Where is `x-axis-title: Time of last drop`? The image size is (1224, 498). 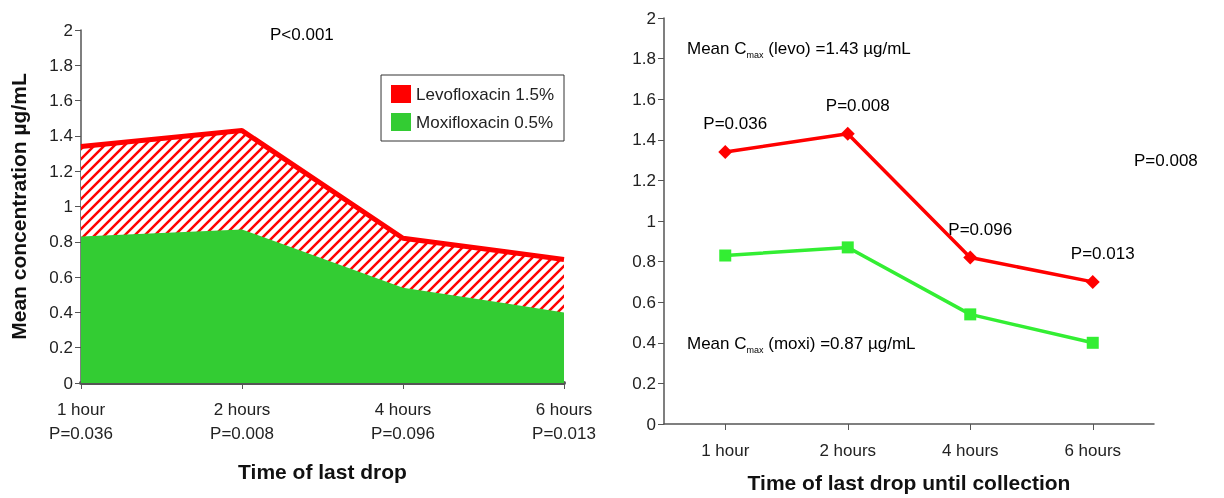
x-axis-title: Time of last drop is located at coordinates (322, 471).